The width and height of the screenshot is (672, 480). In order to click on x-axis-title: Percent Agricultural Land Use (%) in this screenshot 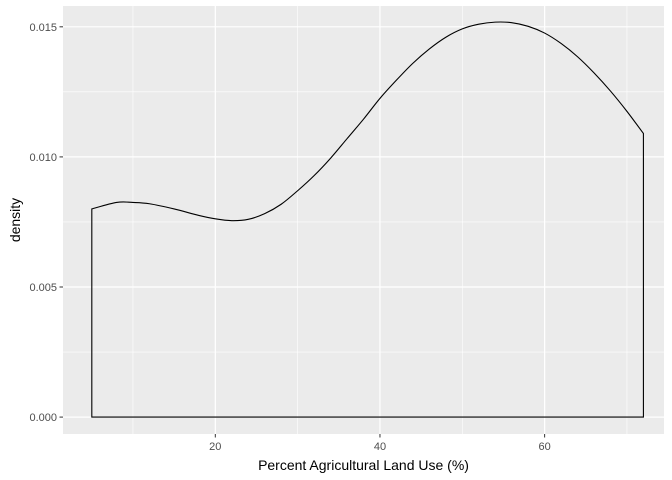, I will do `click(363, 465)`.